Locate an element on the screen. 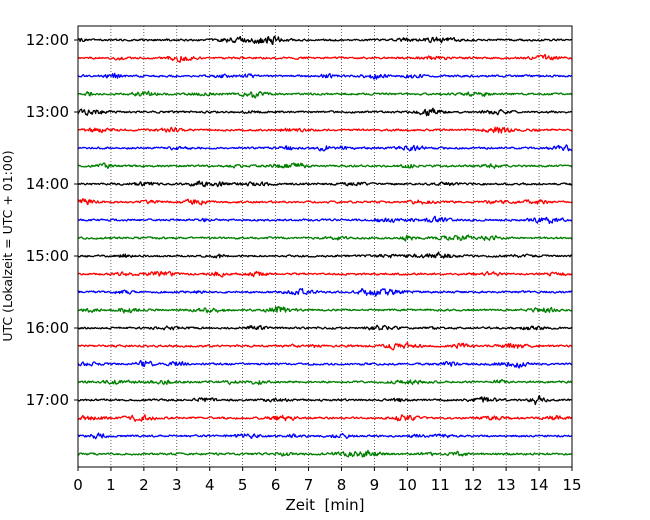 This screenshot has height=520, width=650. y-axis-ticks: 12:00 13:00 14:00 15:00 16:00 17:00 is located at coordinates (52, 220).